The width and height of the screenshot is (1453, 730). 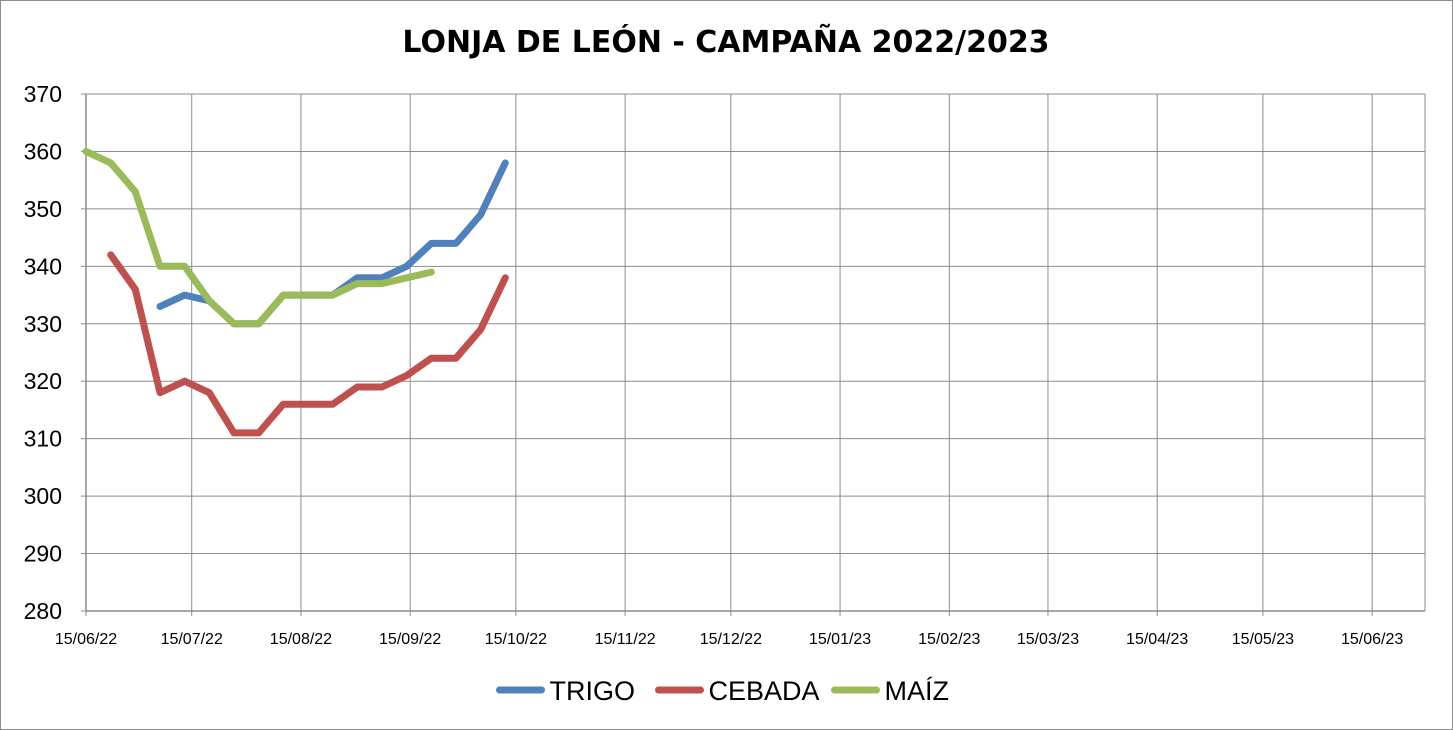 What do you see at coordinates (258, 237) in the screenshot?
I see `series-line-maiz` at bounding box center [258, 237].